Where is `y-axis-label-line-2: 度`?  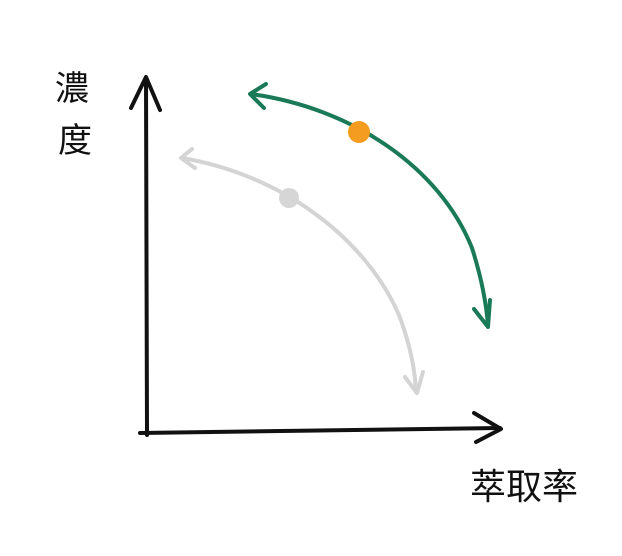 y-axis-label-line-2: 度 is located at coordinates (75, 141).